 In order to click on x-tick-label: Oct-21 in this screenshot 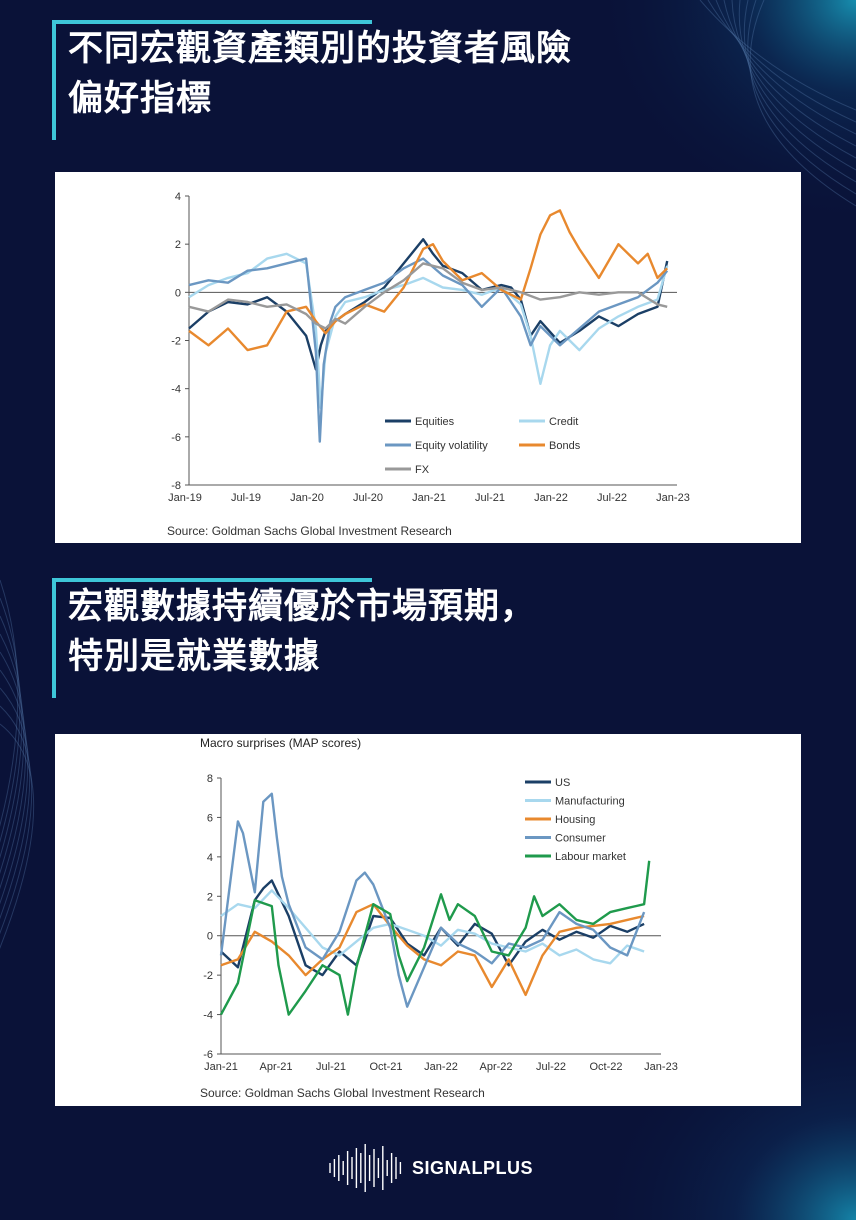, I will do `click(385, 1067)`.